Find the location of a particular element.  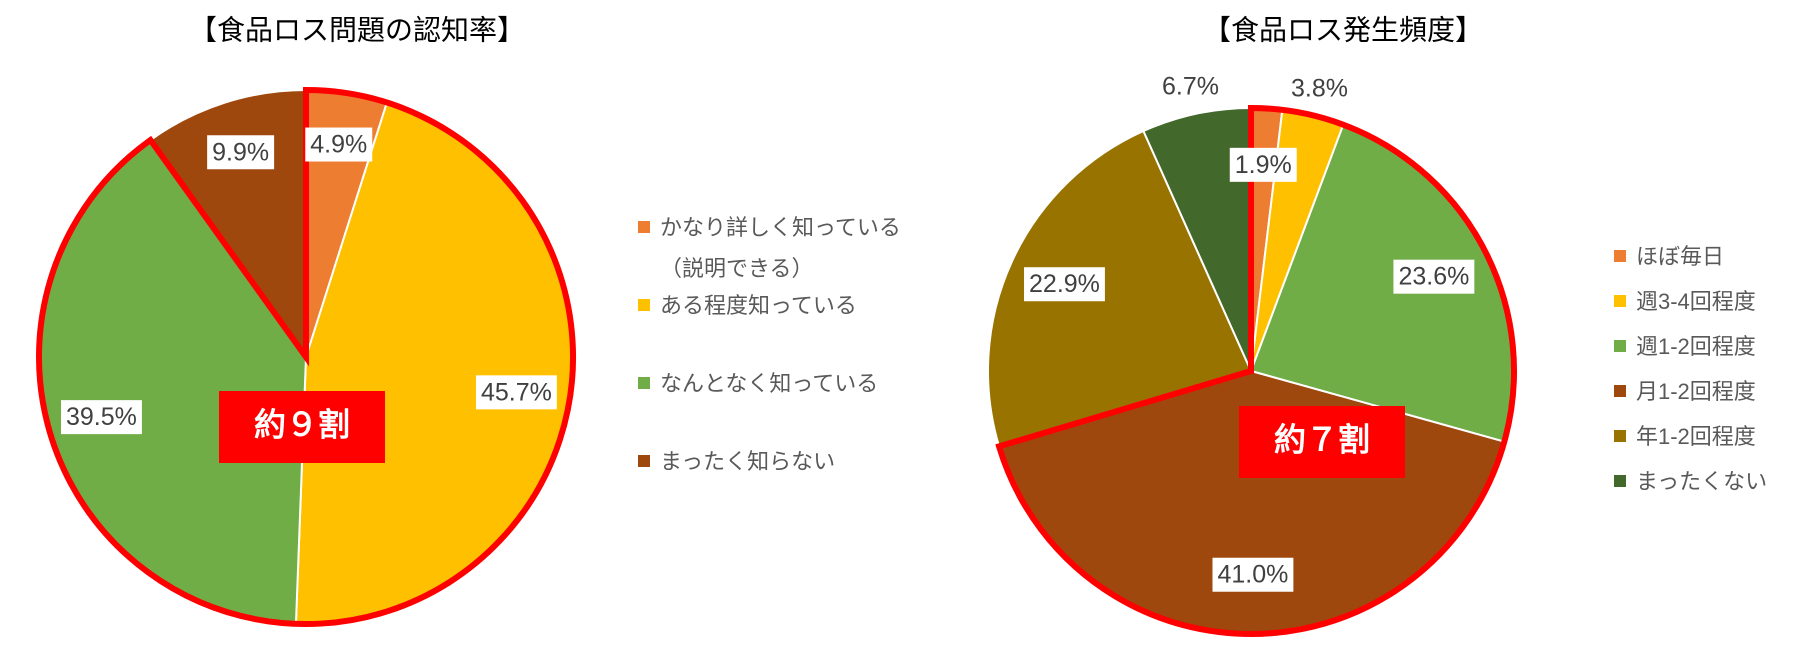

chart-title: 【食品ロス発生頻度】 is located at coordinates (1343, 29).